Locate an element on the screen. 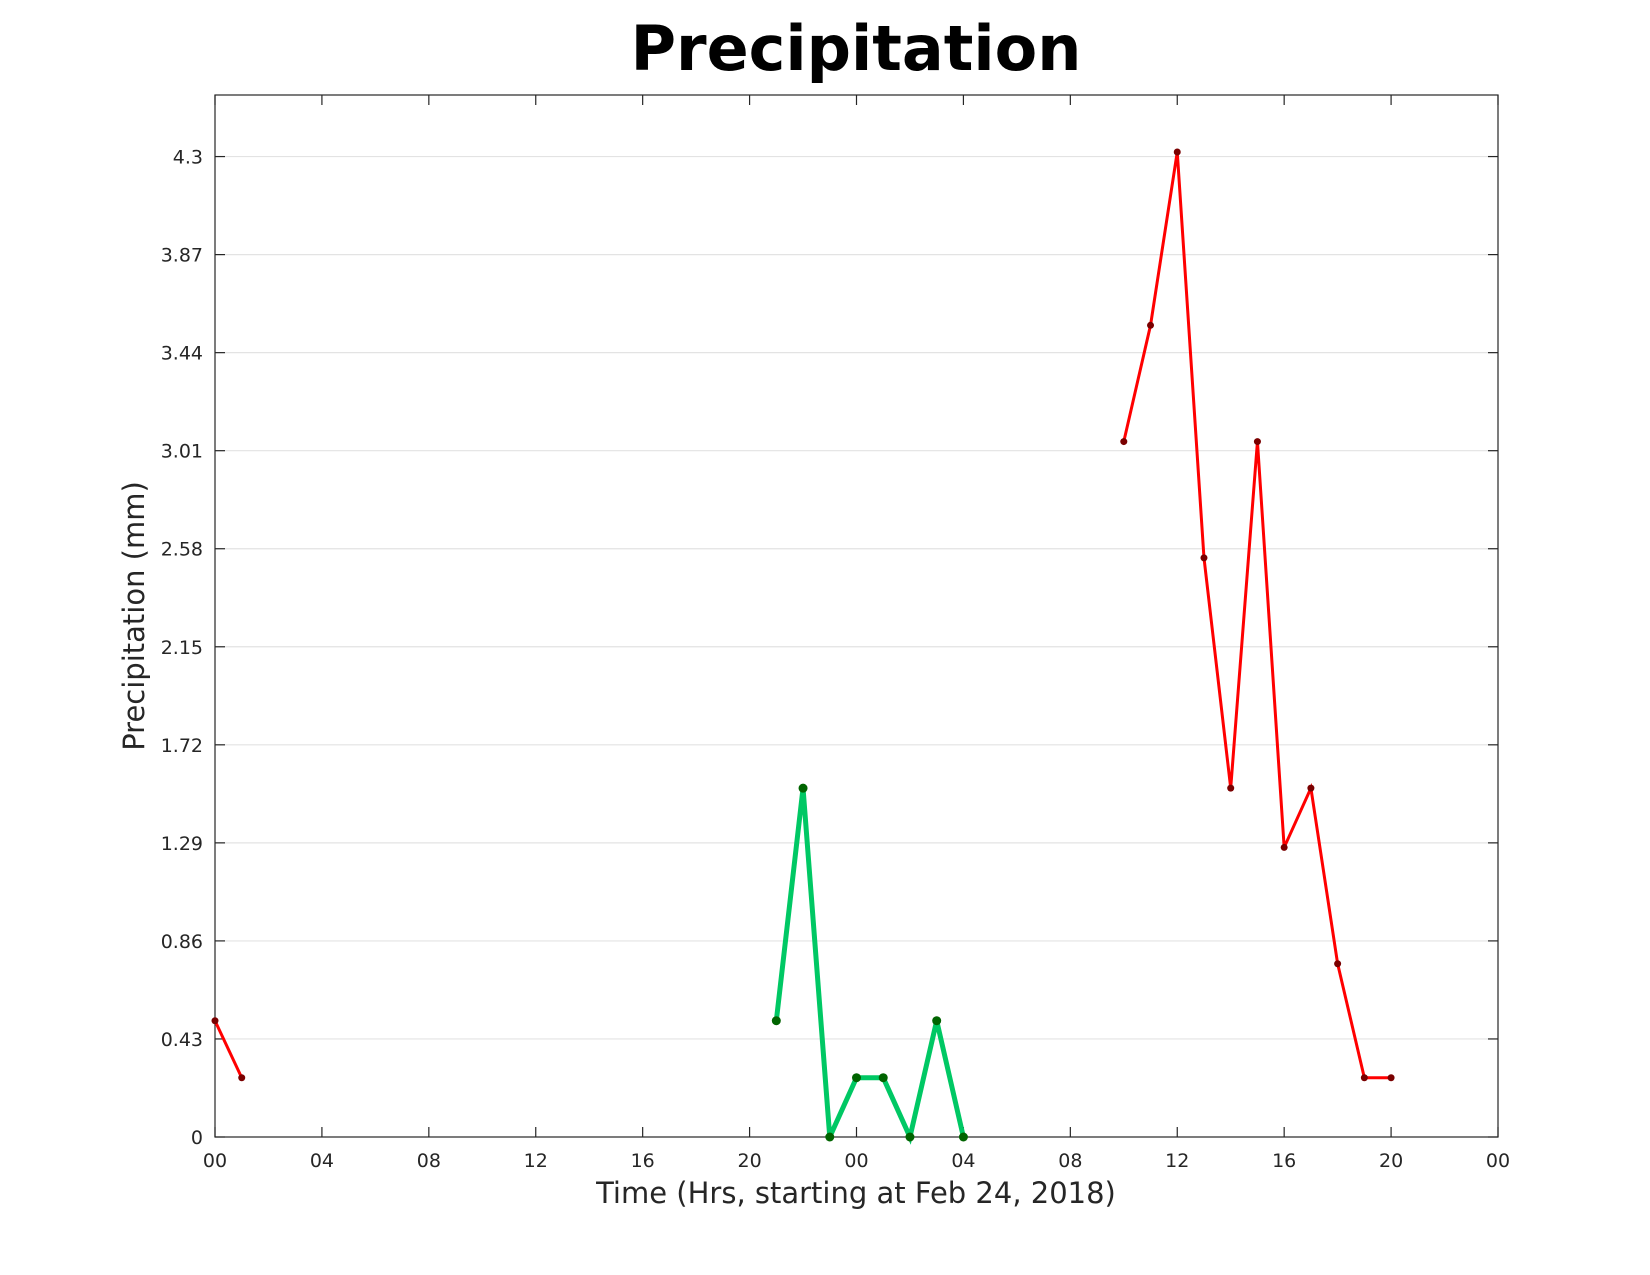 The width and height of the screenshot is (1650, 1275). y-tick-label: 0 is located at coordinates (197, 1138).